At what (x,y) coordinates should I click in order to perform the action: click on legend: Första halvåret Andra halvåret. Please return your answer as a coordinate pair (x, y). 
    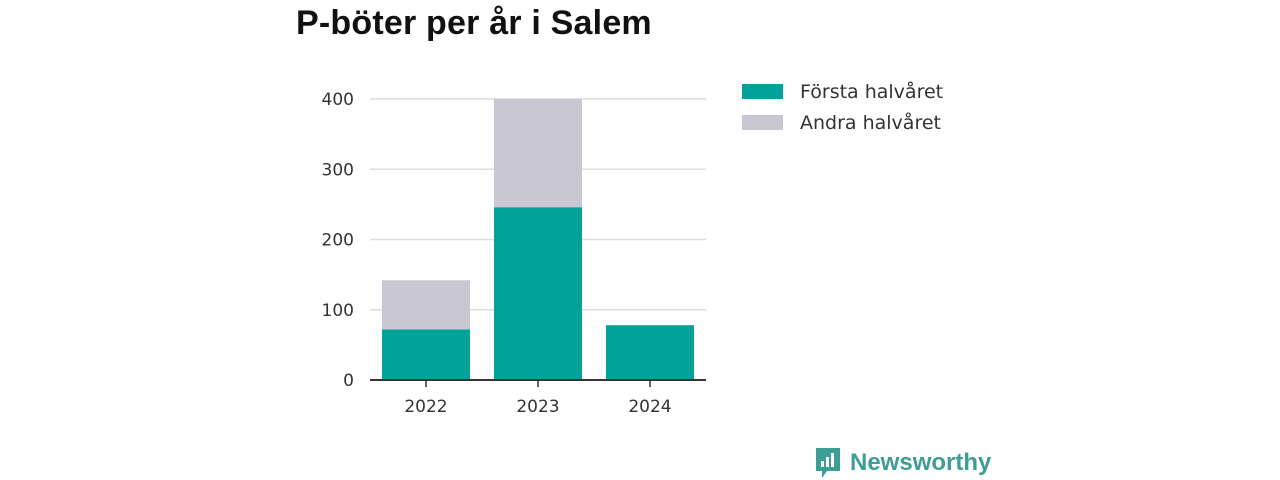
    Looking at the image, I should click on (842, 107).